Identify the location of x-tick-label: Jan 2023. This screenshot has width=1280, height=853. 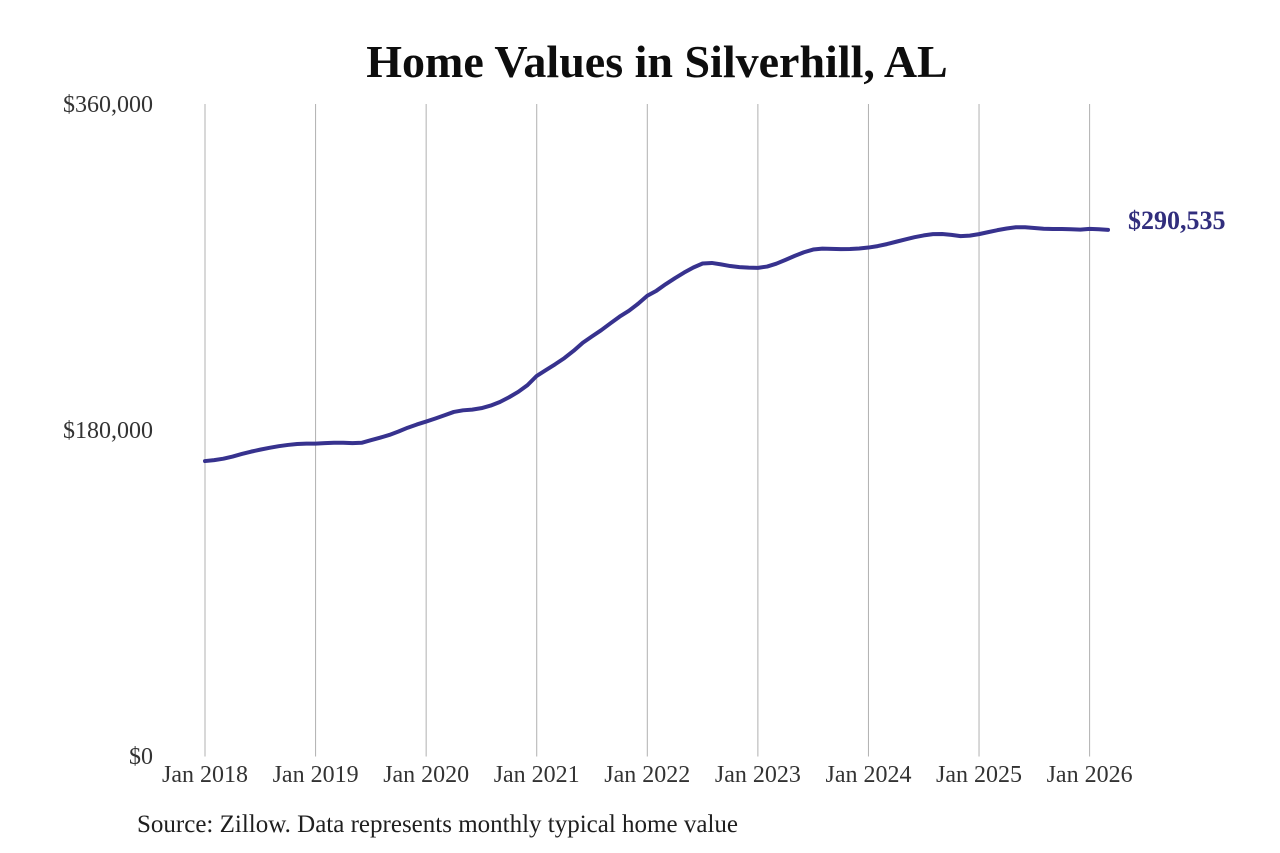
(757, 775).